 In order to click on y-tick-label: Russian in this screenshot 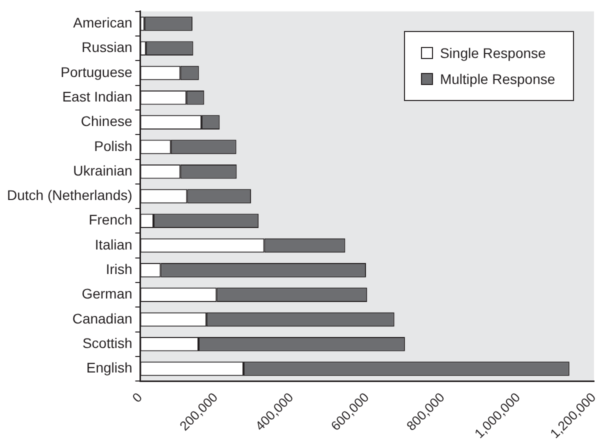, I will do `click(107, 47)`.